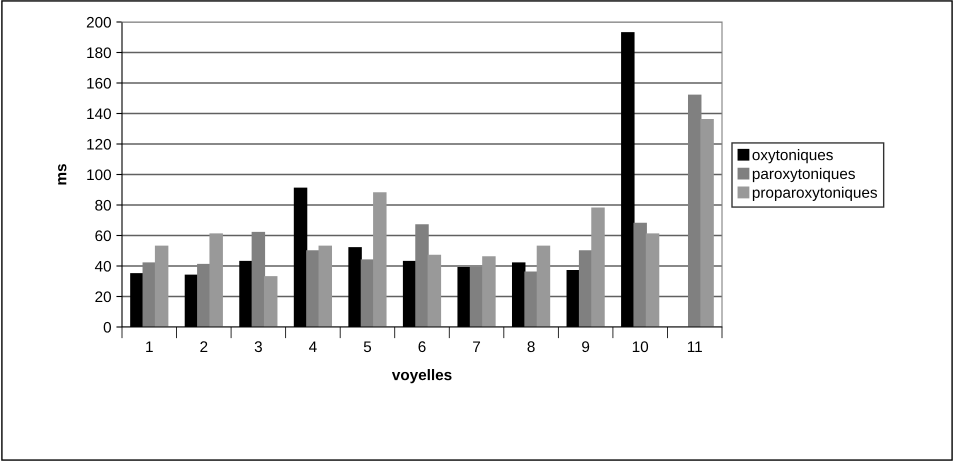  What do you see at coordinates (531, 346) in the screenshot?
I see `x-tick-label: 8` at bounding box center [531, 346].